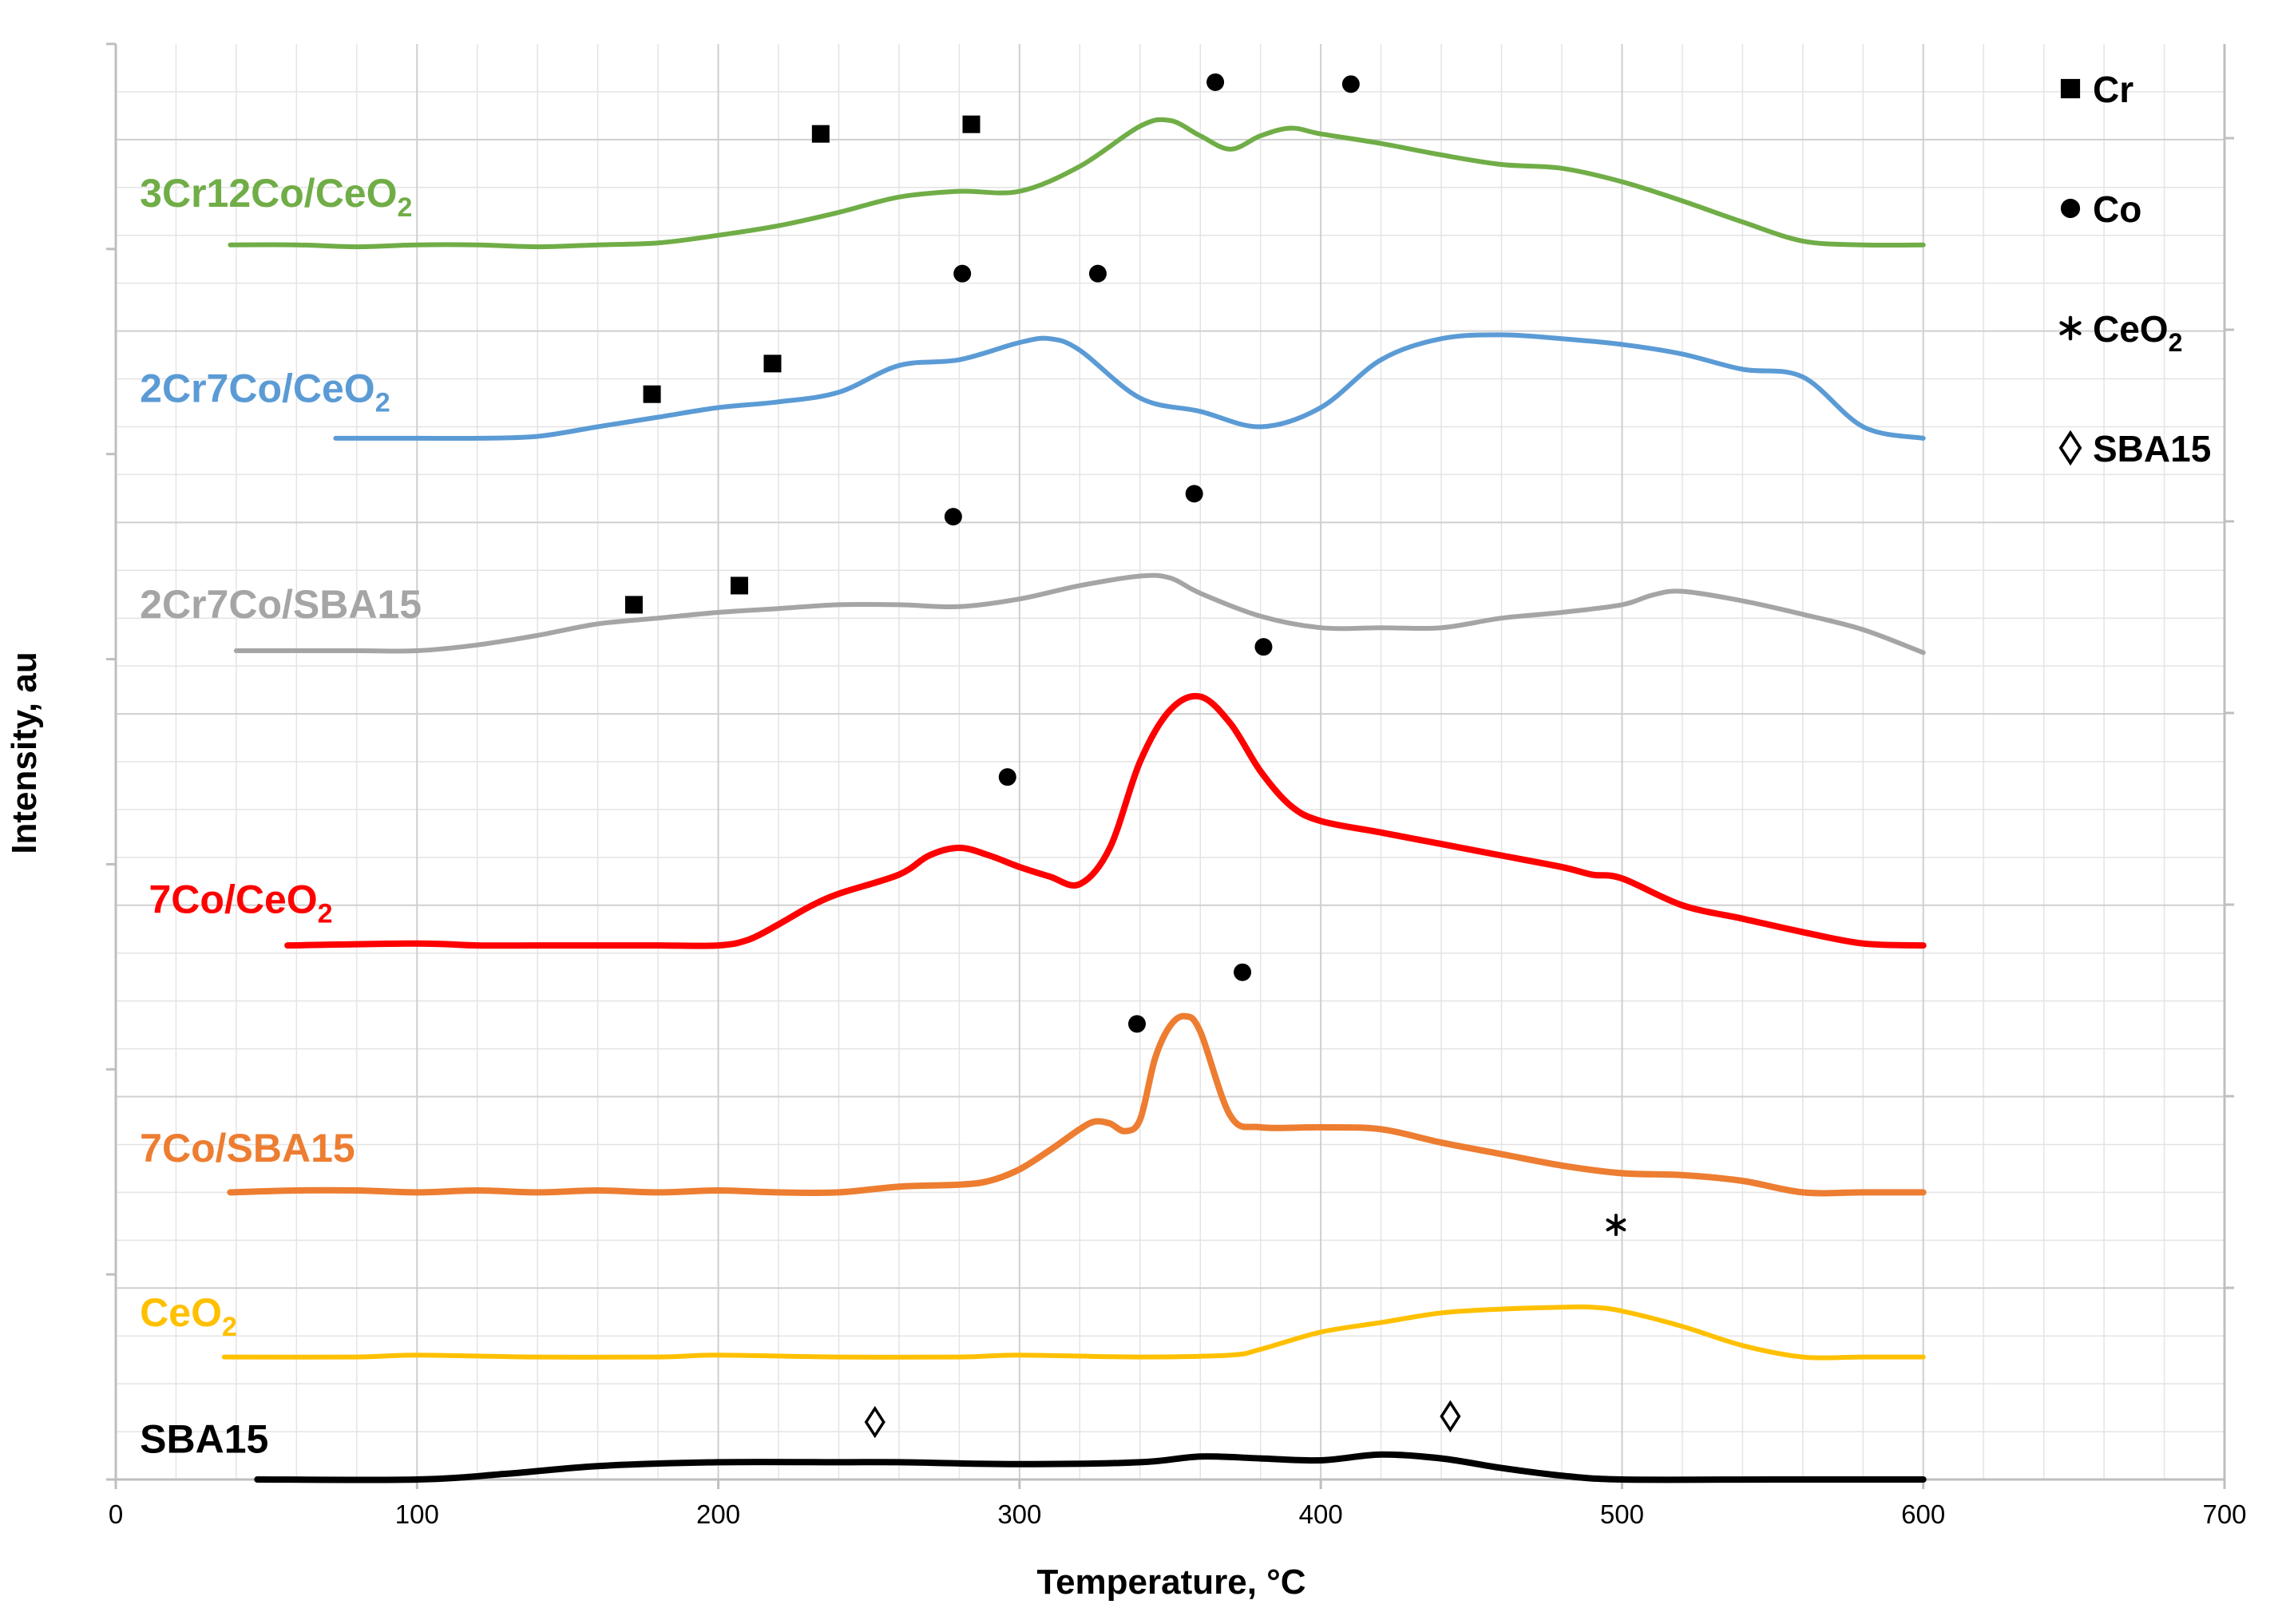  What do you see at coordinates (276, 197) in the screenshot?
I see `series-label-3cr12co-ceo2: 3Cr12Co/CeO2` at bounding box center [276, 197].